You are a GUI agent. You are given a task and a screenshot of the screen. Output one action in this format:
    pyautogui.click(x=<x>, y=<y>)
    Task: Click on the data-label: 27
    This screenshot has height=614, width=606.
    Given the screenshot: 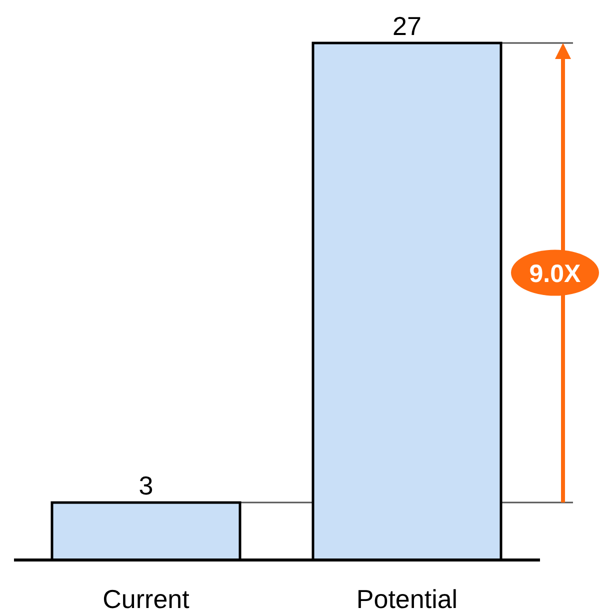 What is the action you would take?
    pyautogui.click(x=407, y=26)
    